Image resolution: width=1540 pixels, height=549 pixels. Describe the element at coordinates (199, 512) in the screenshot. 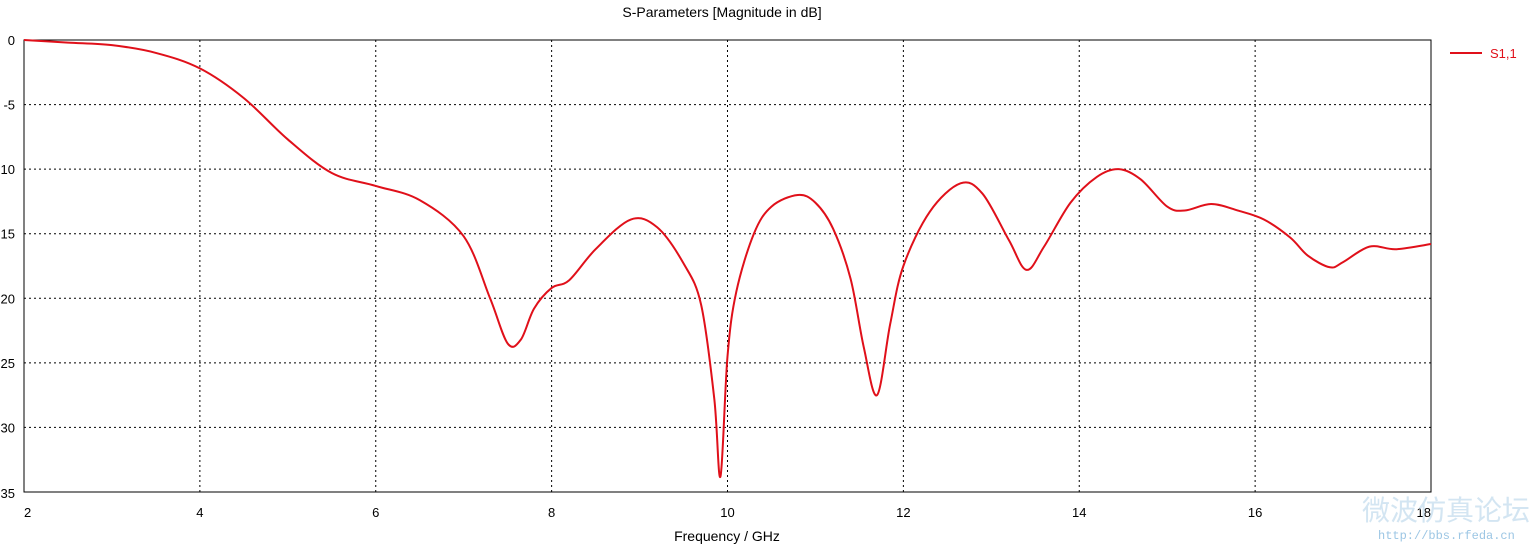

I see `x-tick-label: 4` at that location.